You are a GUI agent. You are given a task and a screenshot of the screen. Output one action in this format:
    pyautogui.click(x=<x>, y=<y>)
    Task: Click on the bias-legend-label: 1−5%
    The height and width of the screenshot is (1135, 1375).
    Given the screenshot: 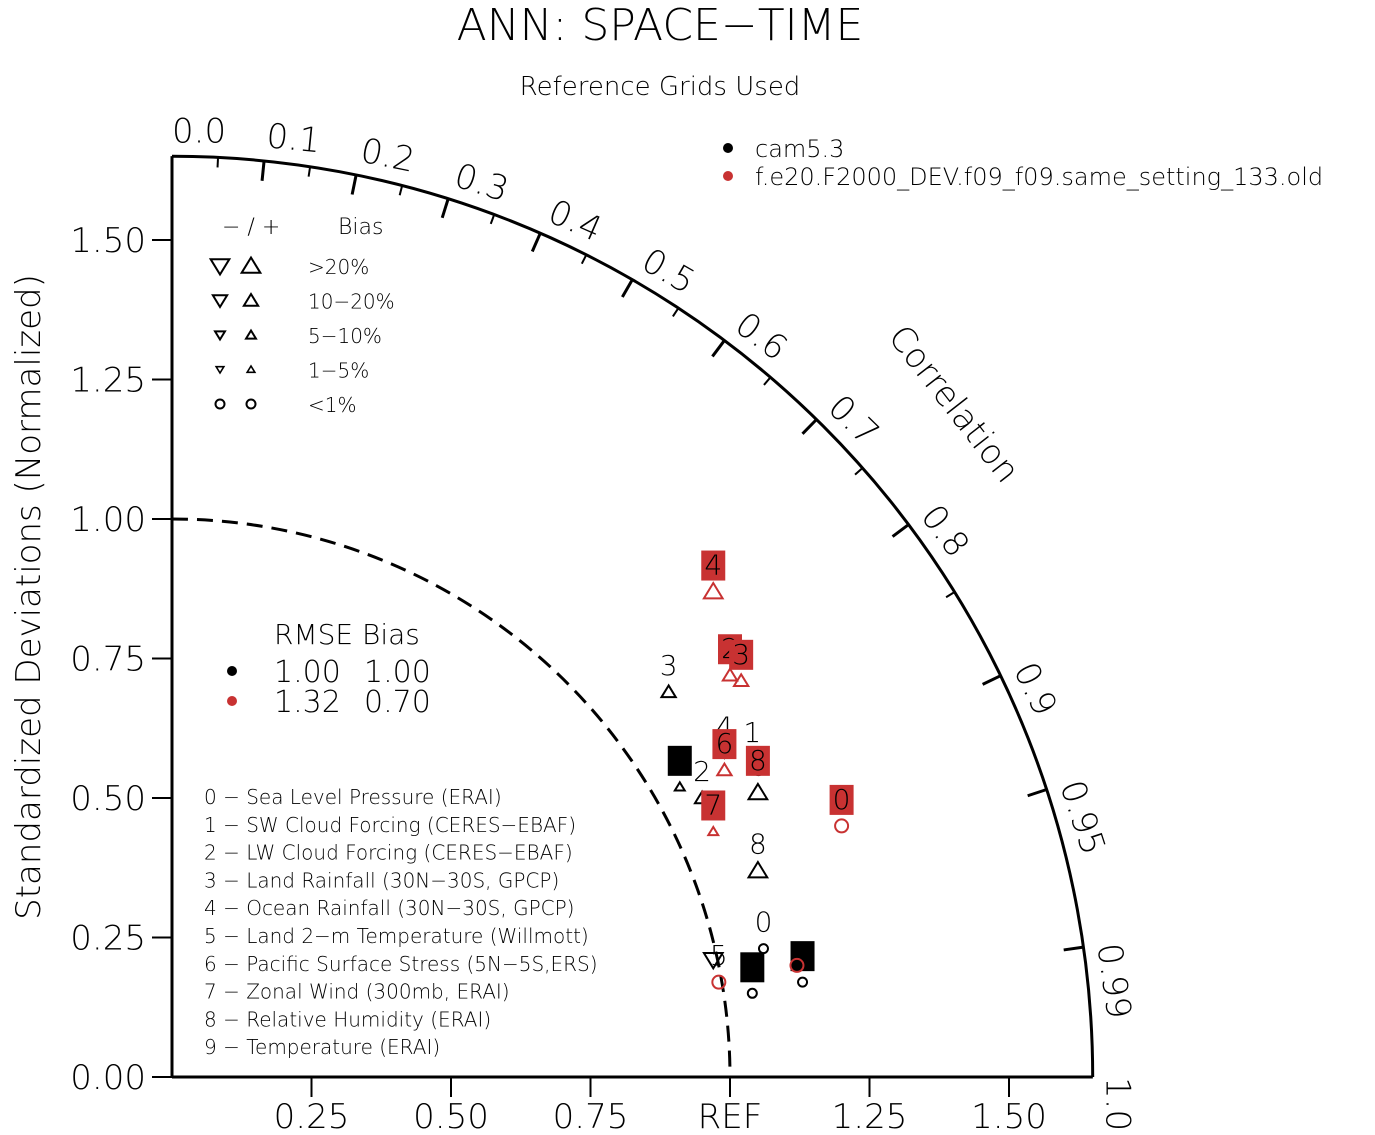 What is the action you would take?
    pyautogui.click(x=338, y=371)
    